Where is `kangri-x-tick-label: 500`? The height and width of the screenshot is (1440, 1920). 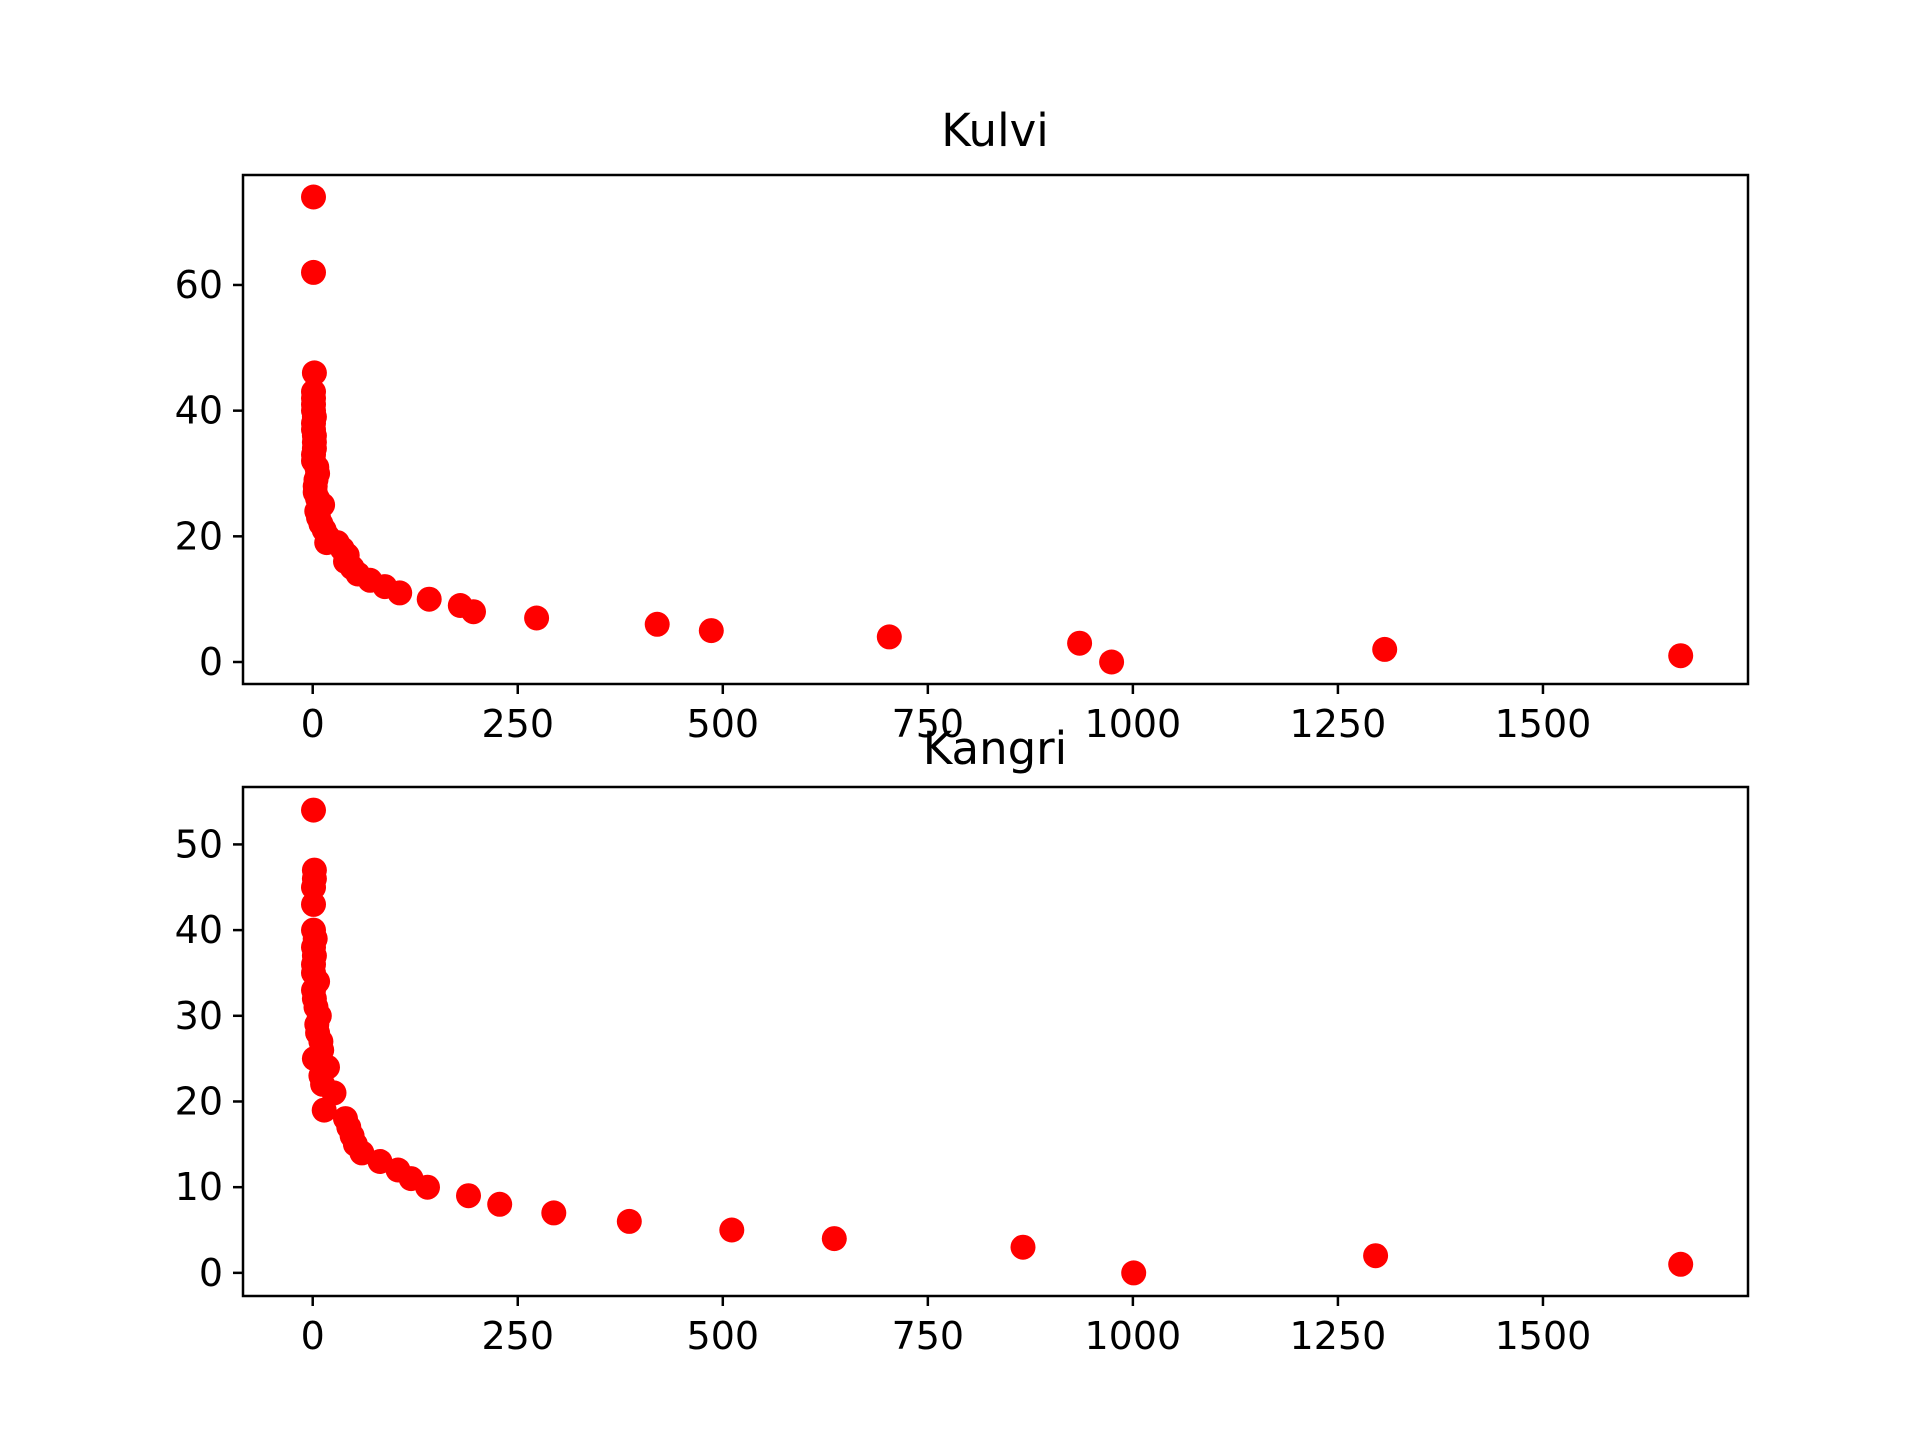
kangri-x-tick-label: 500 is located at coordinates (723, 1336).